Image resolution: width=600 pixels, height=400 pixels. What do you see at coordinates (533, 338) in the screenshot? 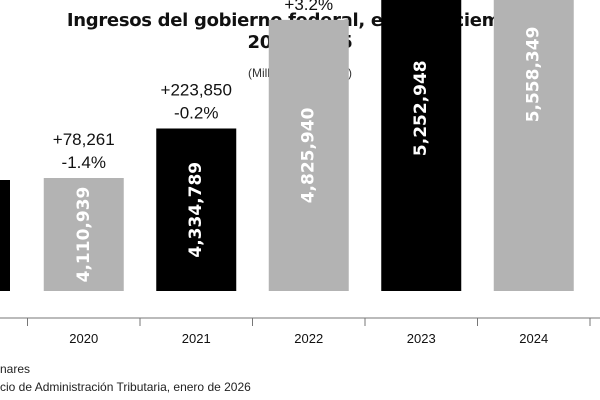
I see `x-tick-label-2024: 2024` at bounding box center [533, 338].